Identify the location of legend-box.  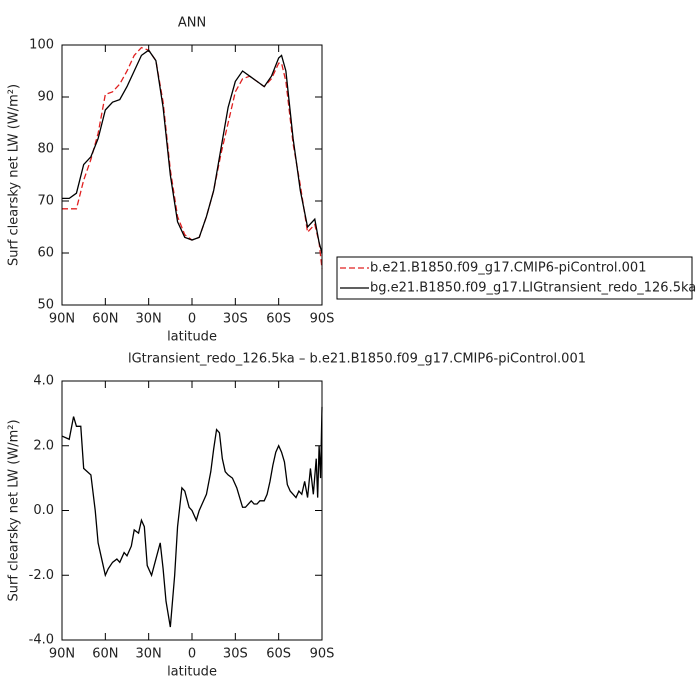
(514, 278).